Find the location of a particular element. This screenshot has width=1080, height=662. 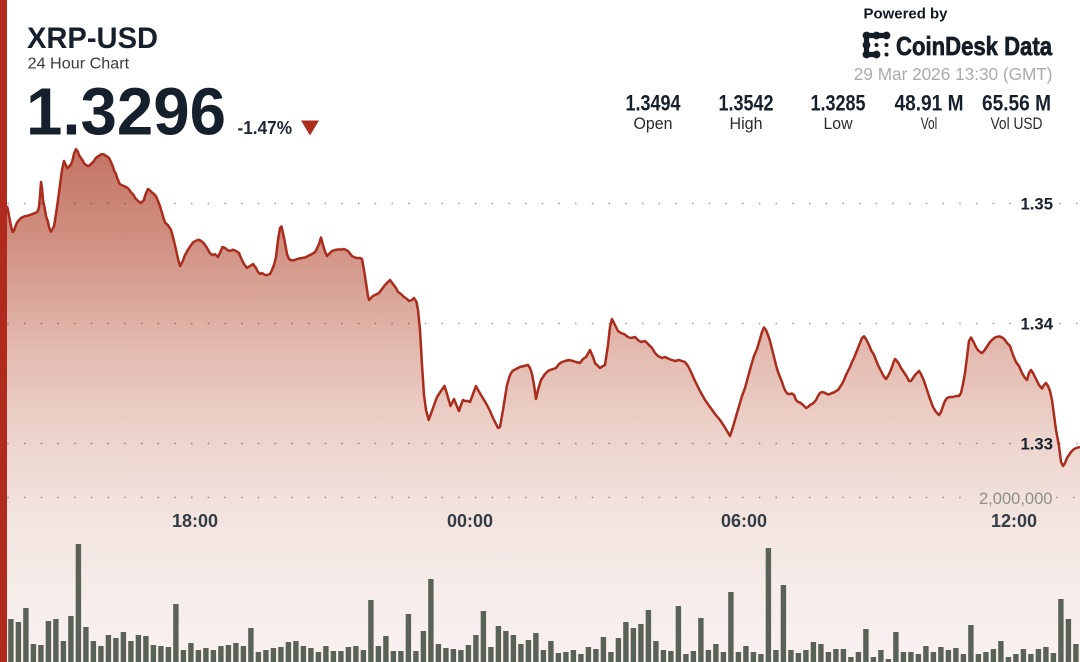

svg-text: 24 Hour Chart is located at coordinates (79, 64).